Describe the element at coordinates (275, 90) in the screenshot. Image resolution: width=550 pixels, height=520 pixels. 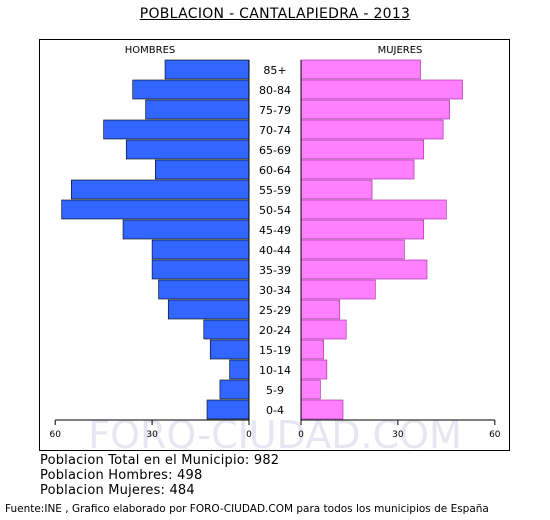
I see `age-label-80-84: 80-84` at that location.